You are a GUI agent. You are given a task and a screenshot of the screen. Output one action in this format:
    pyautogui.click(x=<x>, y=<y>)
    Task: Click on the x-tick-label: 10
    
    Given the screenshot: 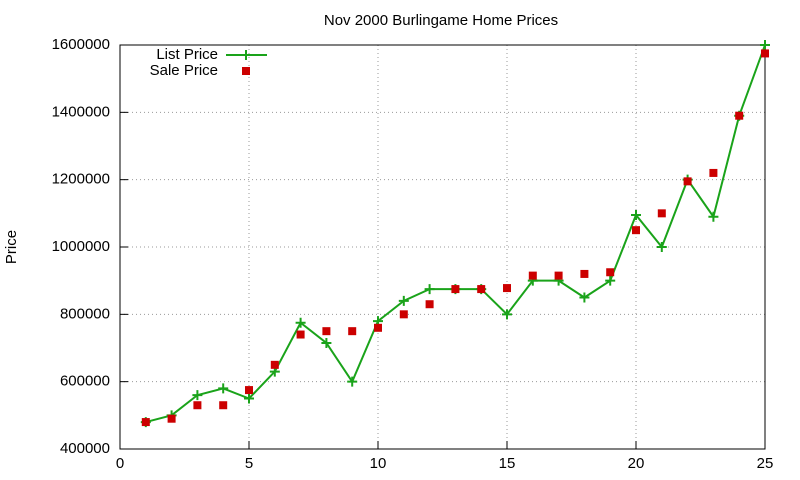 What is the action you would take?
    pyautogui.click(x=378, y=463)
    